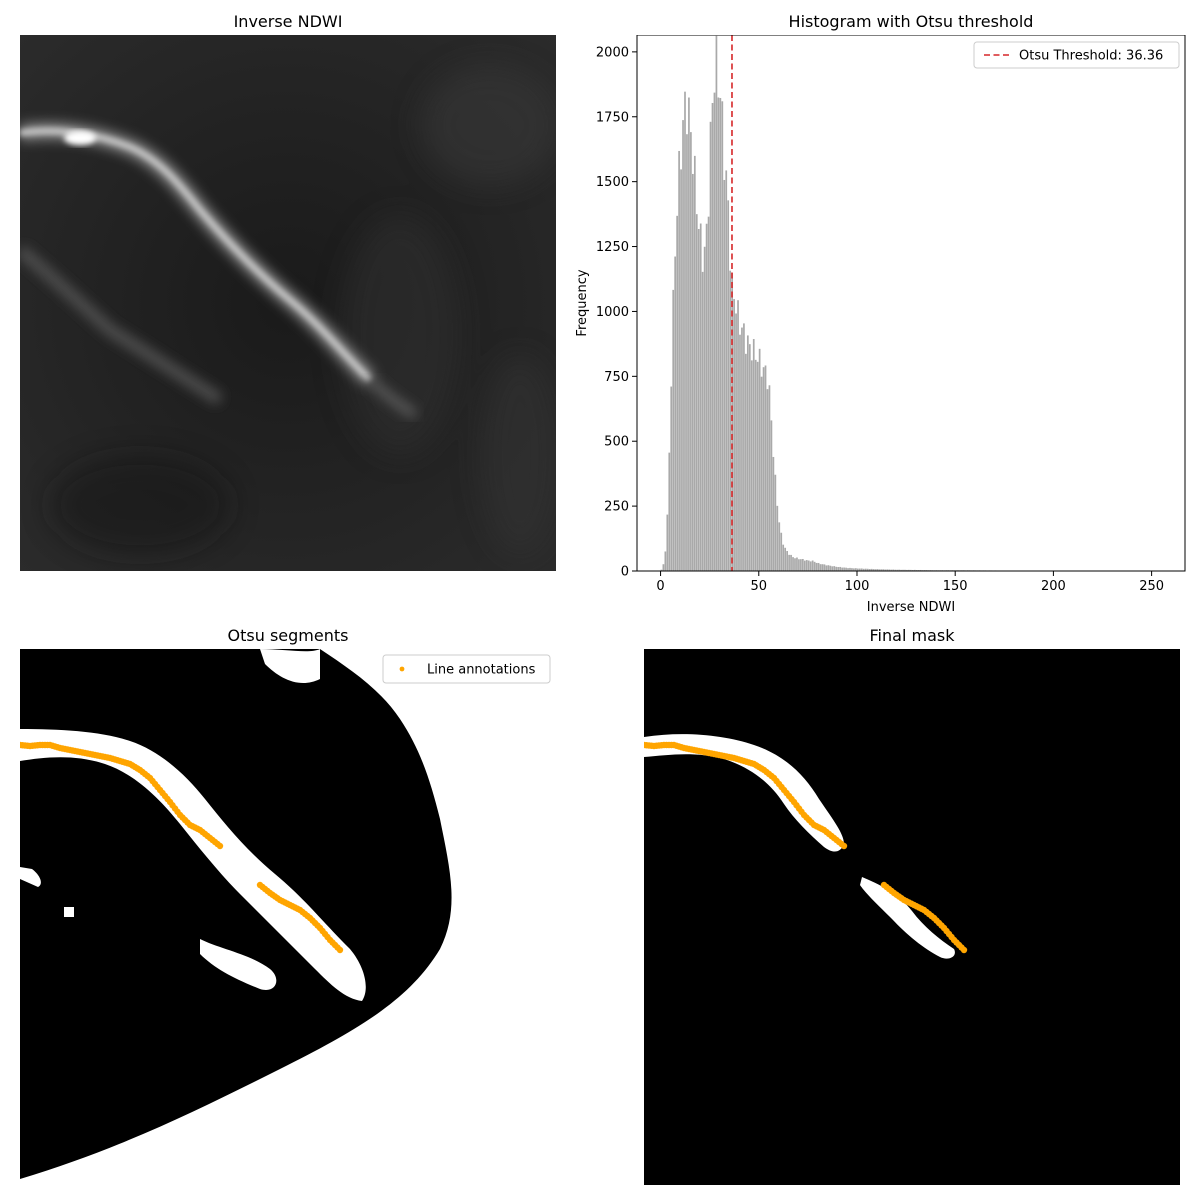  I want to click on x-axis-ticks: 0 50 100 150 200 250, so click(910, 582).